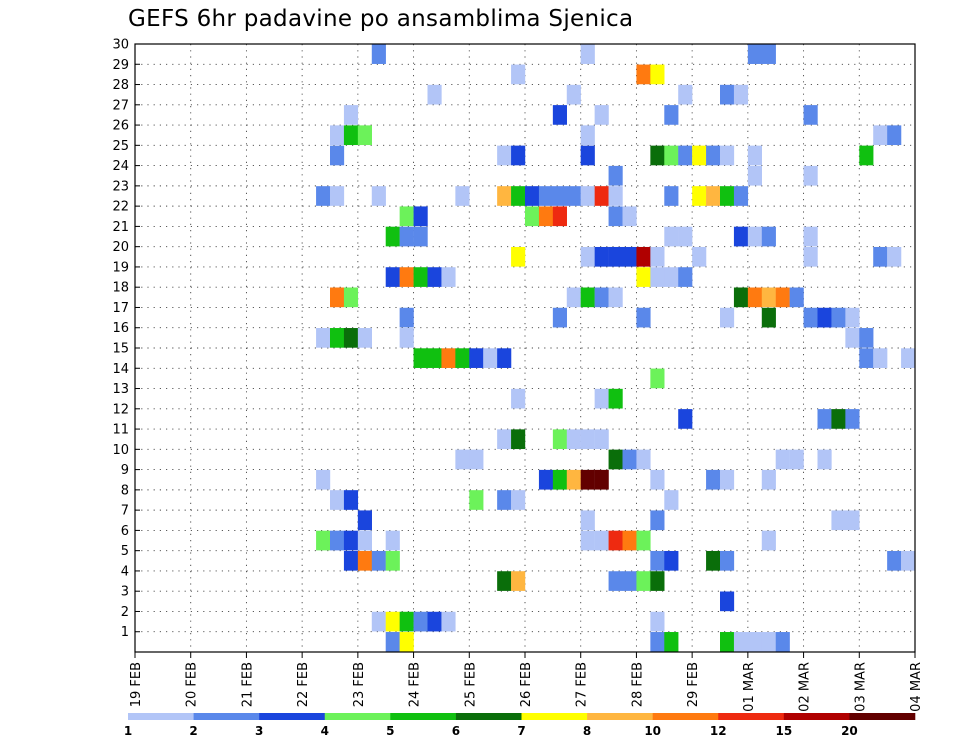  Describe the element at coordinates (125, 612) in the screenshot. I see `y-tick-label: 2` at that location.